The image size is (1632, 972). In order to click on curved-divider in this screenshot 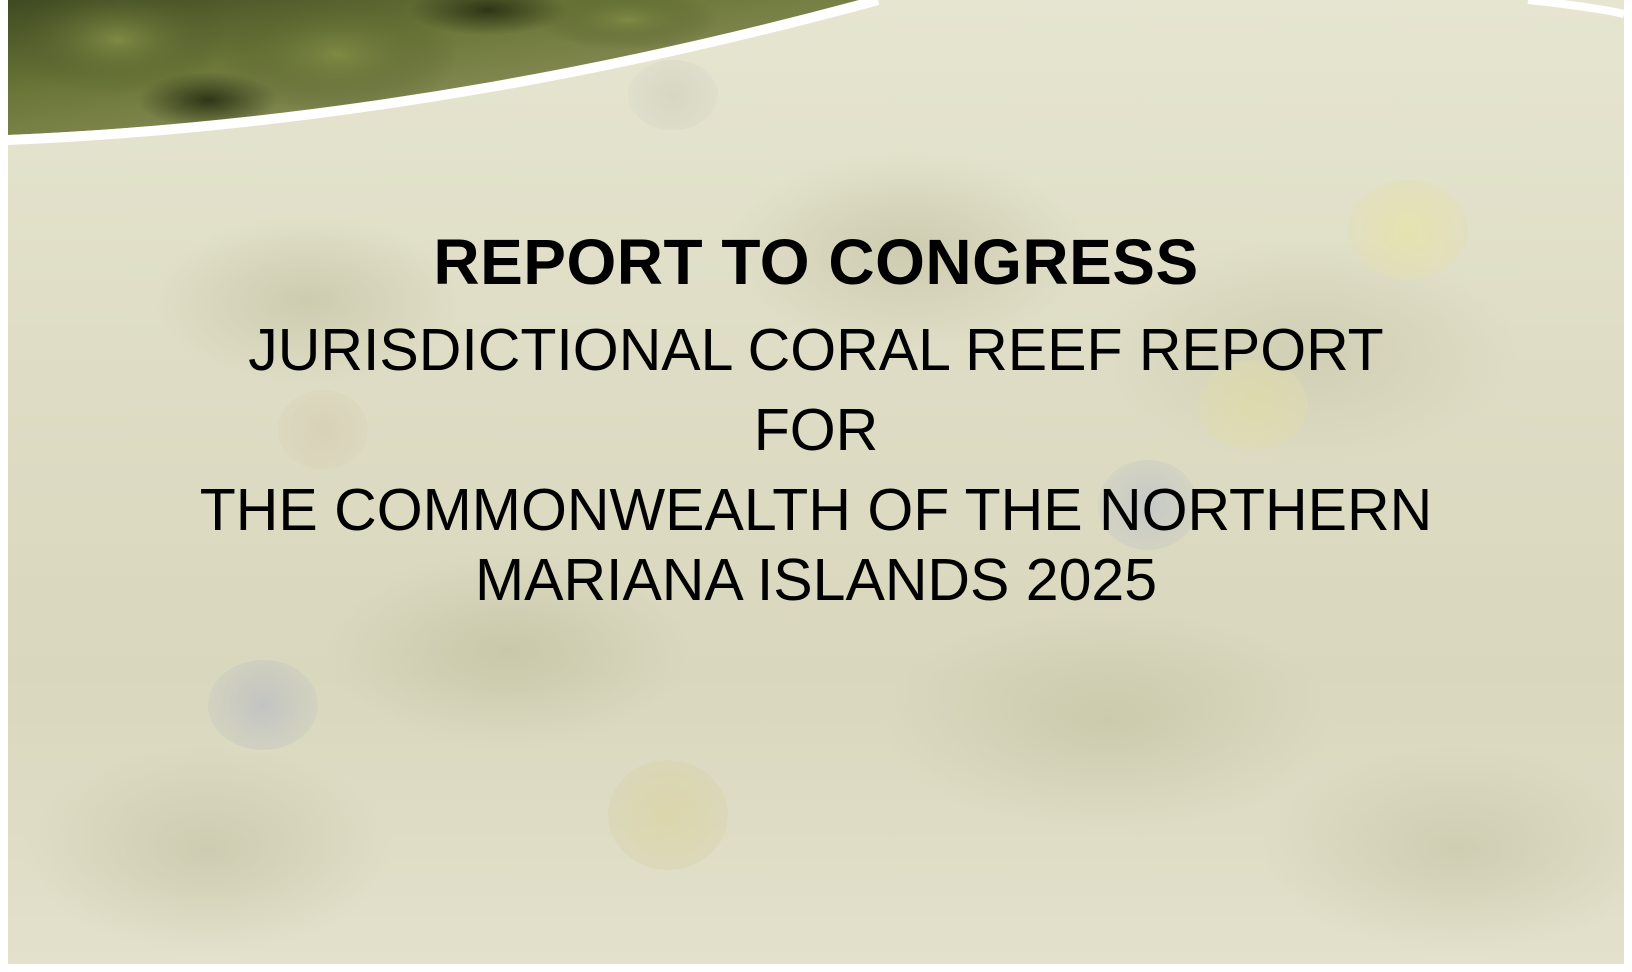, I will do `click(444, 72)`.